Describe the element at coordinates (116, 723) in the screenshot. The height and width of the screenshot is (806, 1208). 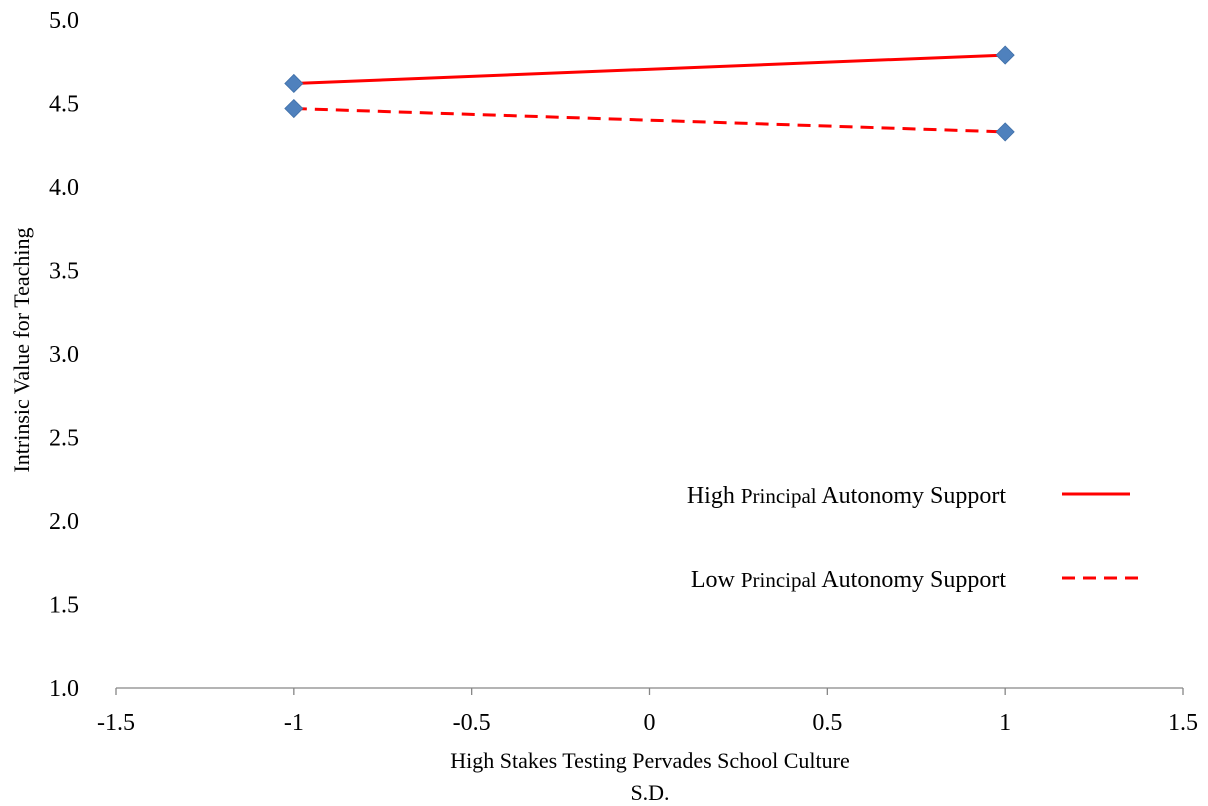
I see `x-tick-label: -1.5` at that location.